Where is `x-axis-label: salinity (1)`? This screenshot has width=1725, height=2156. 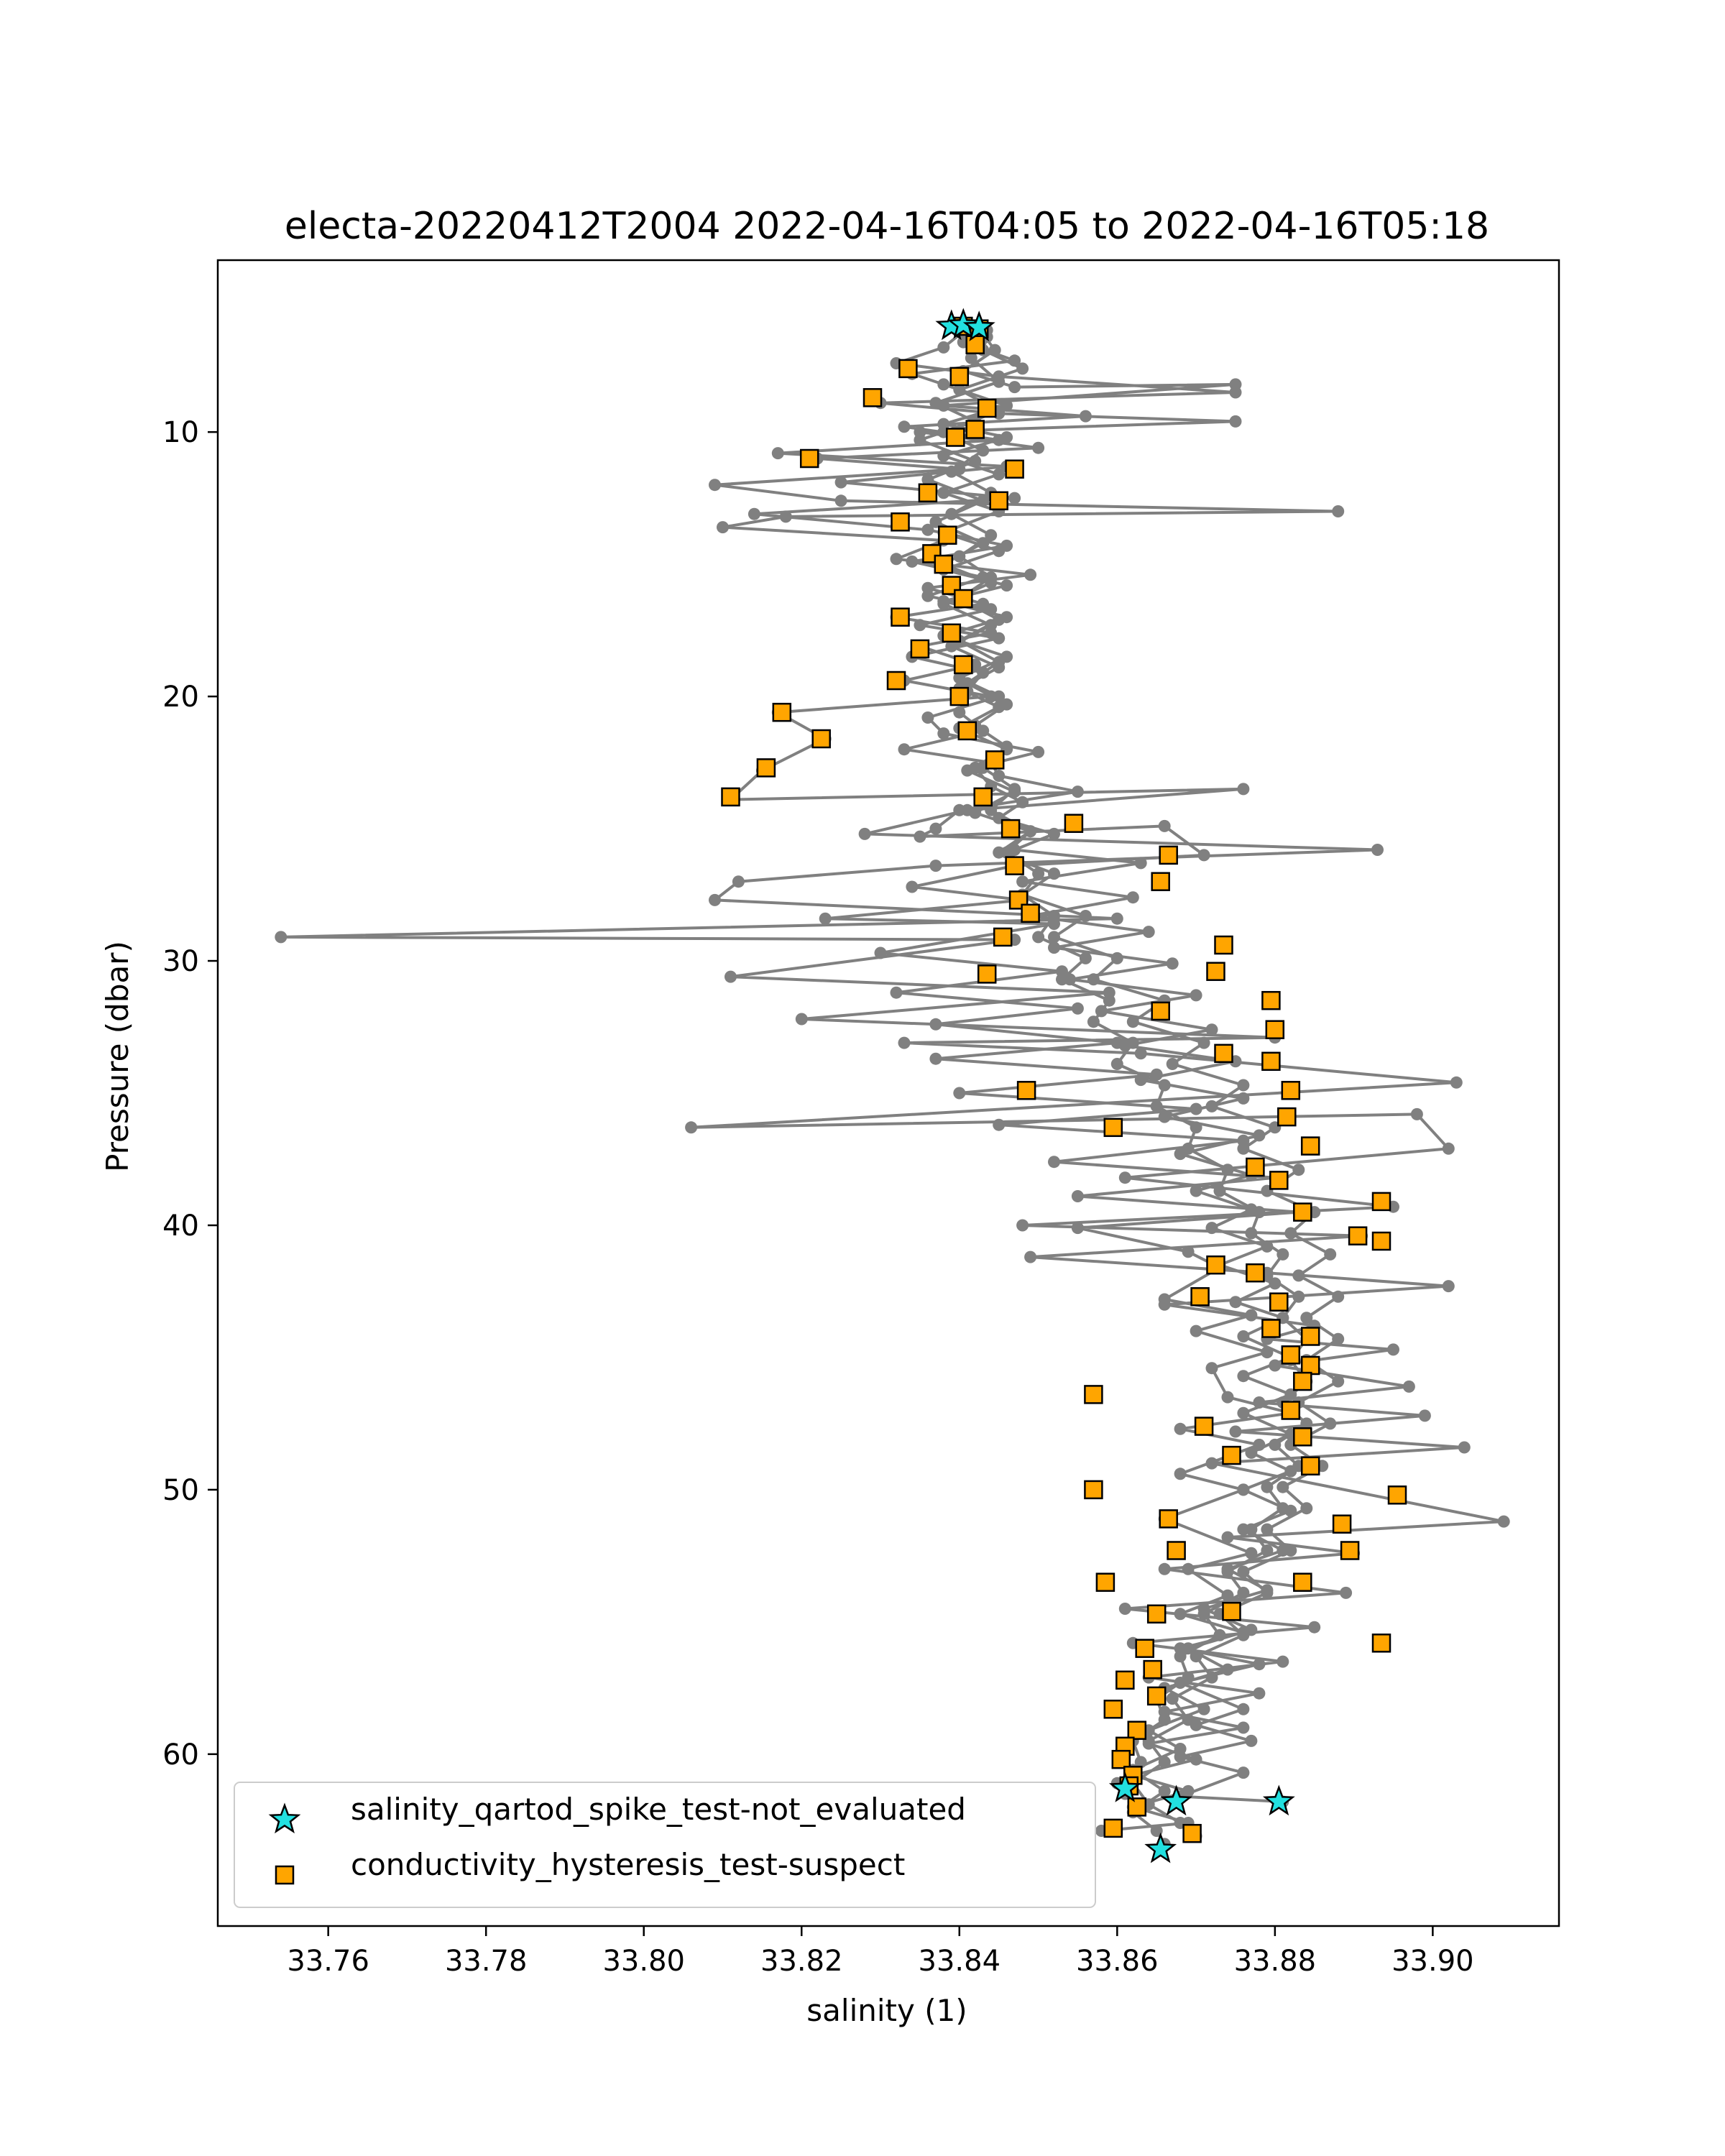 x-axis-label: salinity (1) is located at coordinates (886, 2011).